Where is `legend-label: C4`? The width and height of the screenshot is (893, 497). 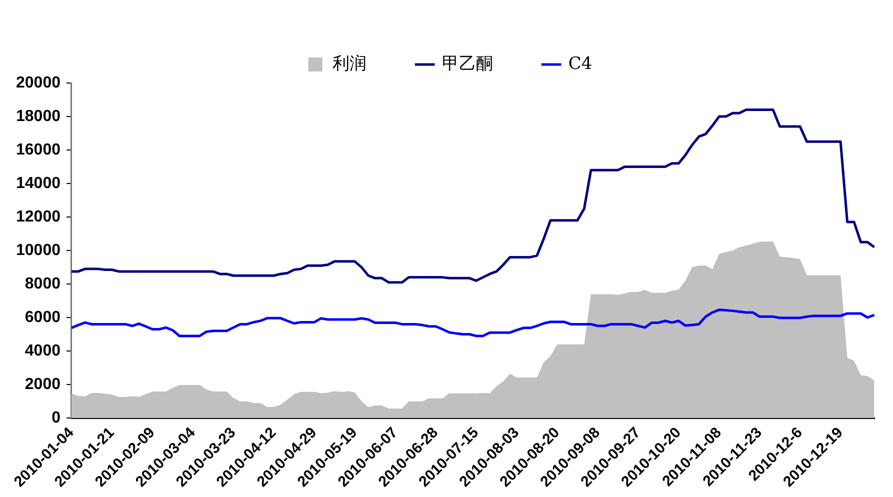 legend-label: C4 is located at coordinates (580, 64).